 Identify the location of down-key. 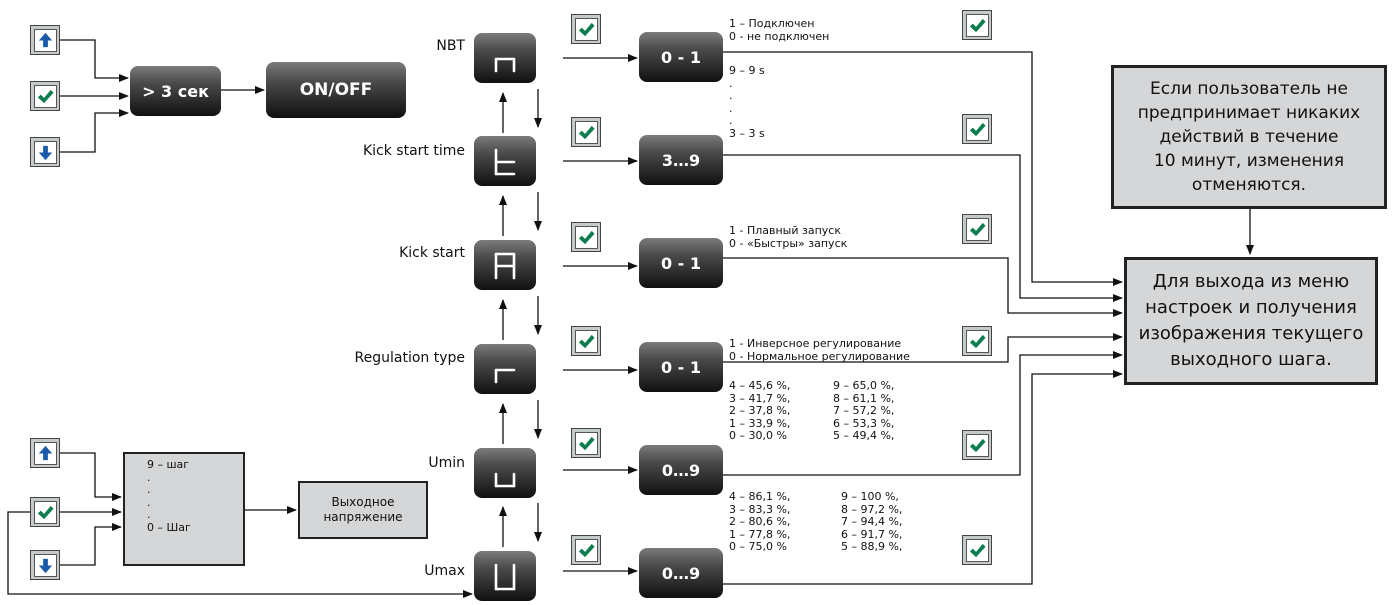
(45, 152).